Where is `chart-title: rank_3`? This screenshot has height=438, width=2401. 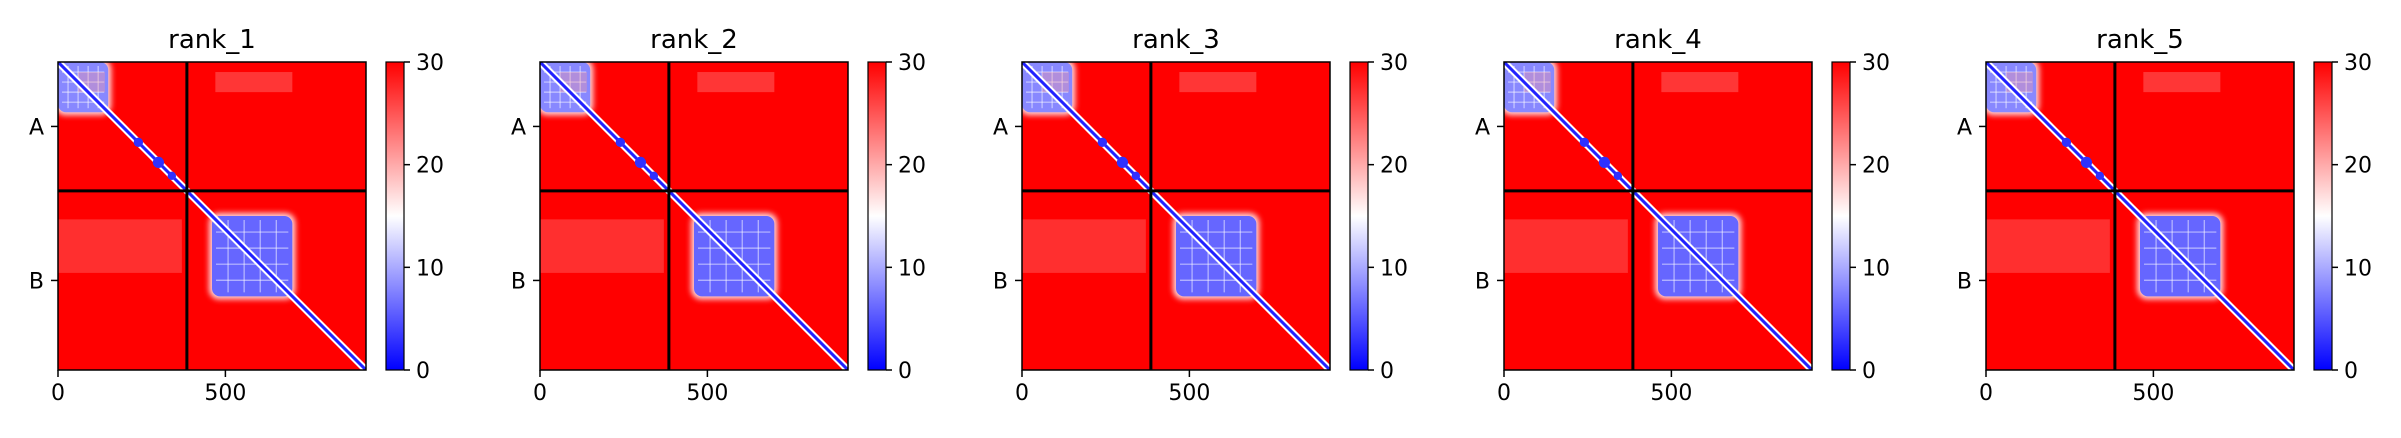 chart-title: rank_3 is located at coordinates (1176, 40).